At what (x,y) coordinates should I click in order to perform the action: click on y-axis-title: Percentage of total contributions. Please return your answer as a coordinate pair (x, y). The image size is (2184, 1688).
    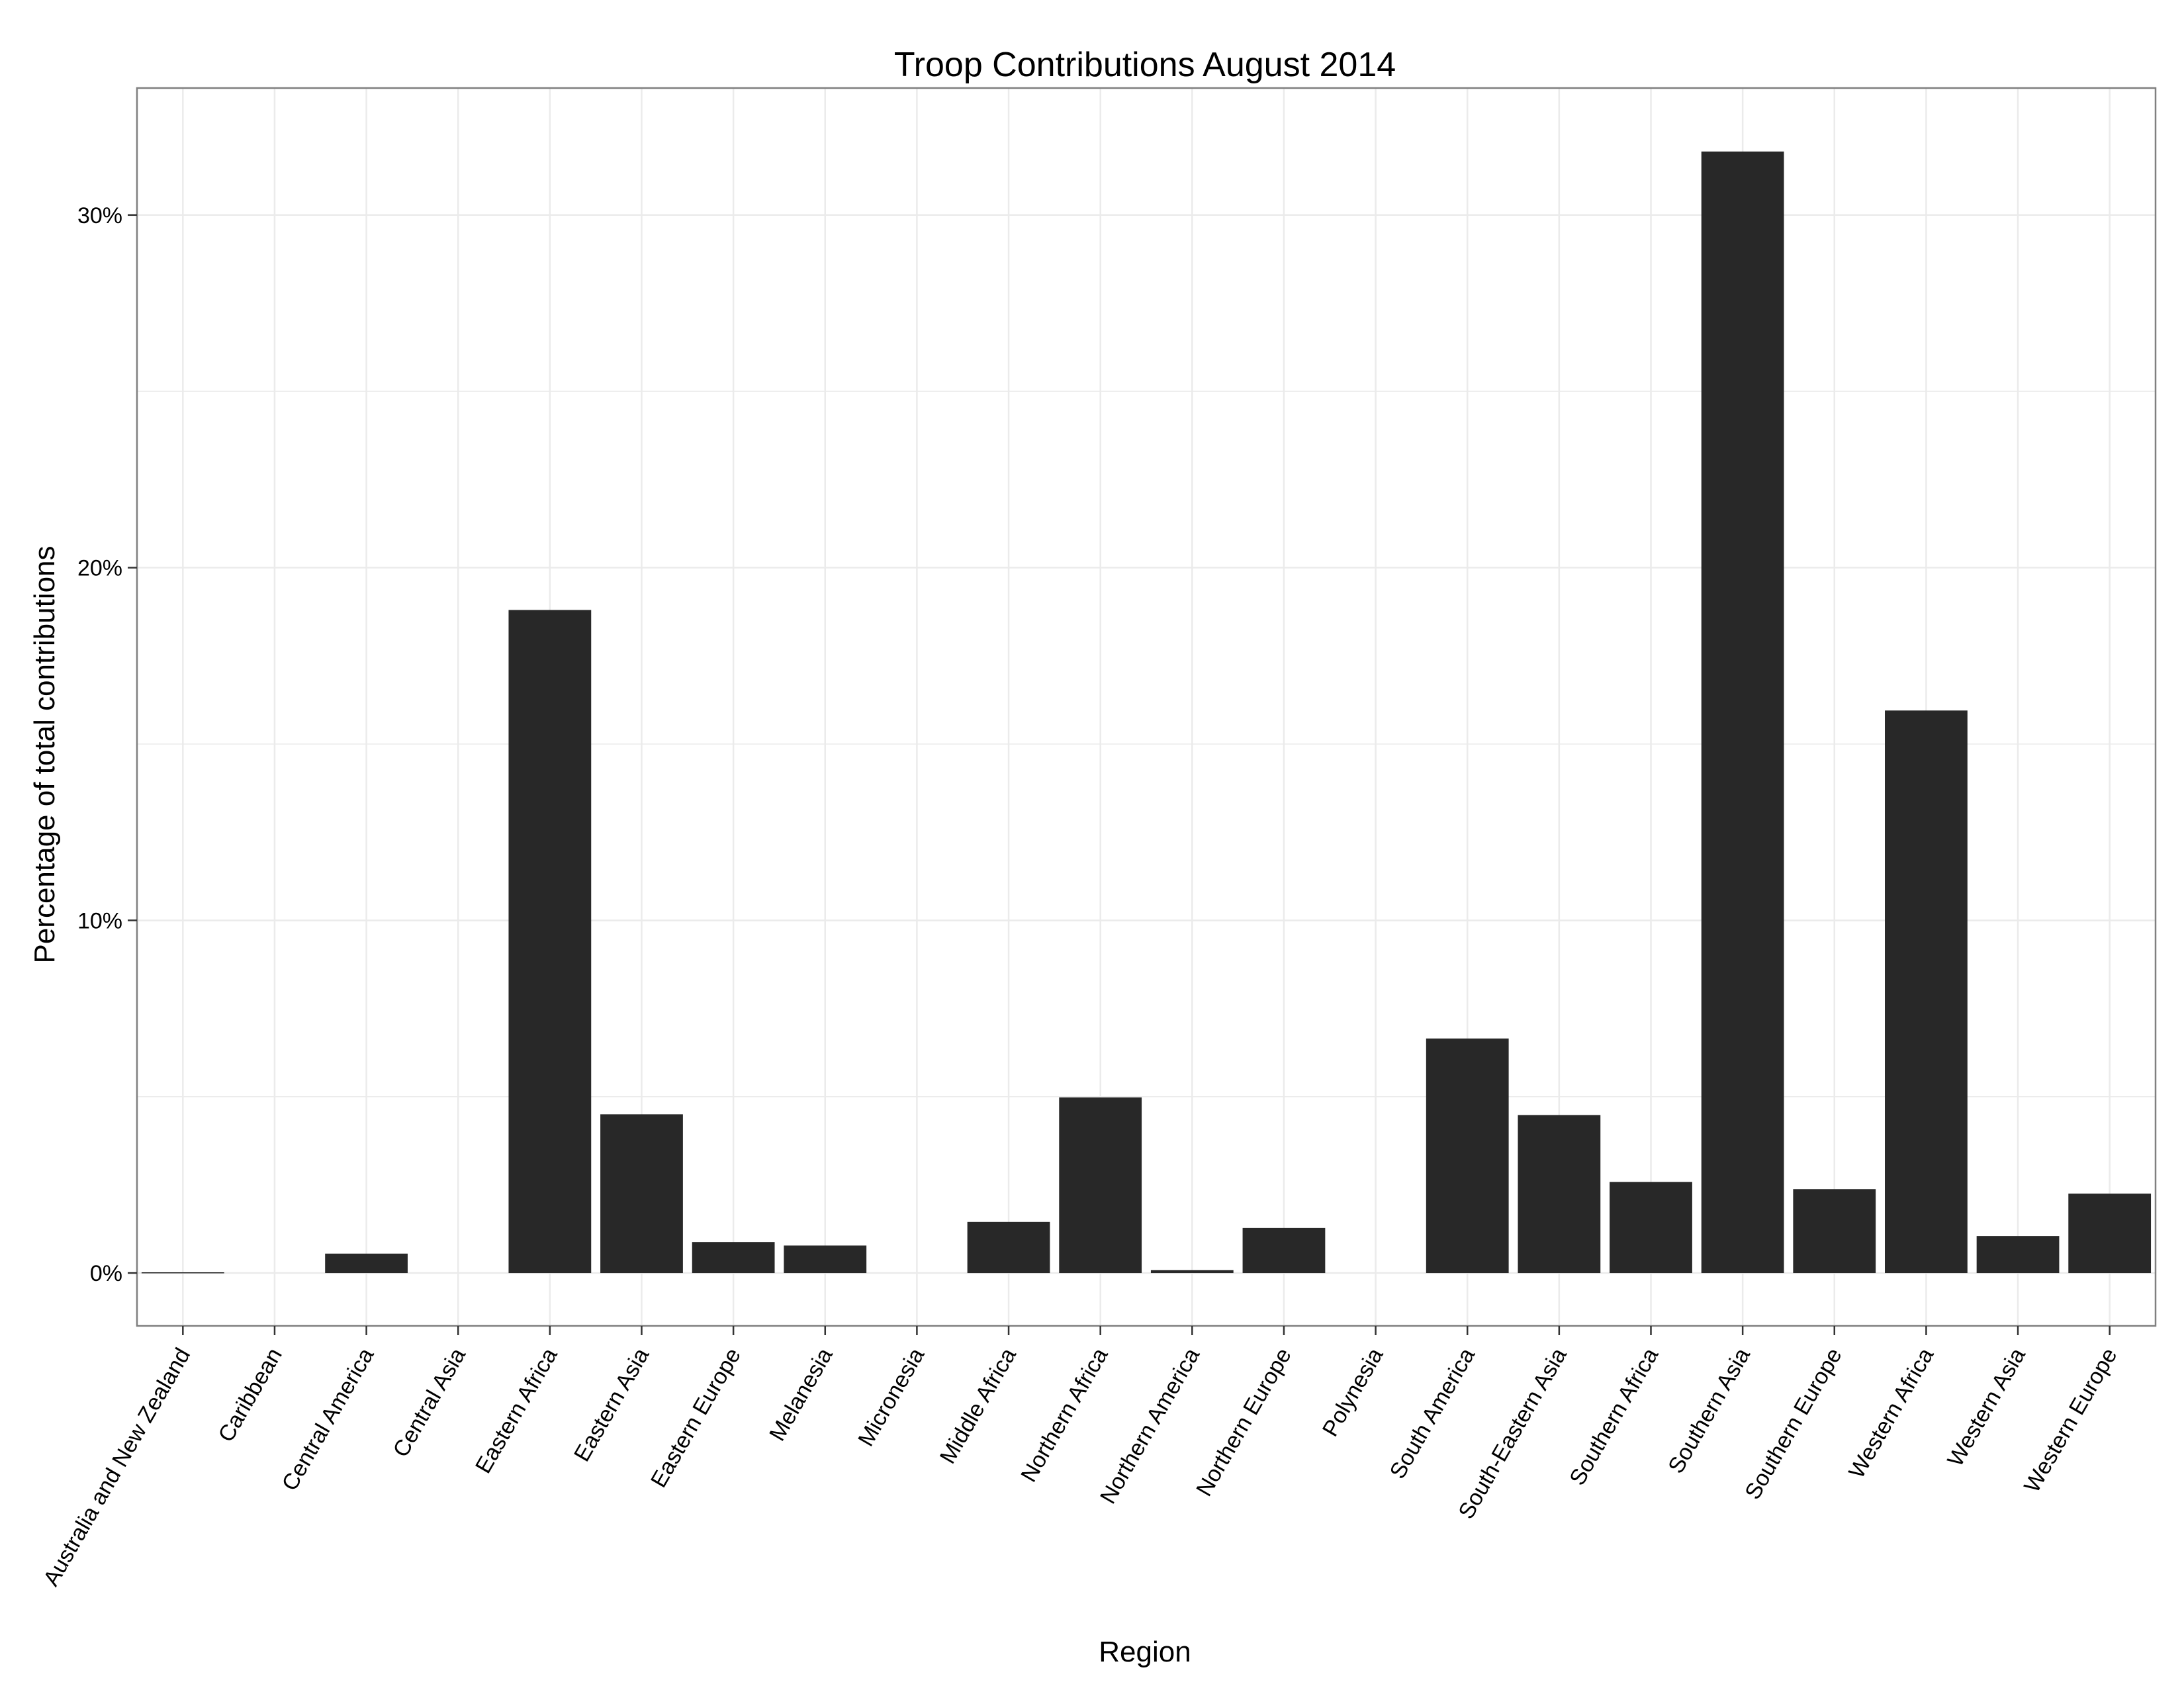
    Looking at the image, I should click on (45, 754).